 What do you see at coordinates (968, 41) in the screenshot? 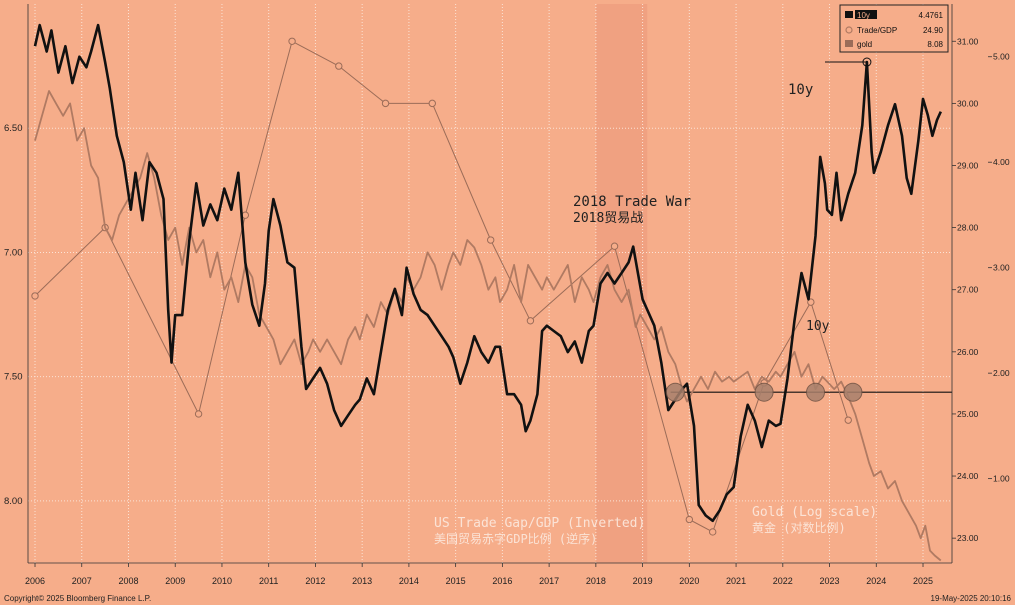
I see `right-inner-tick-label: 31.00` at bounding box center [968, 41].